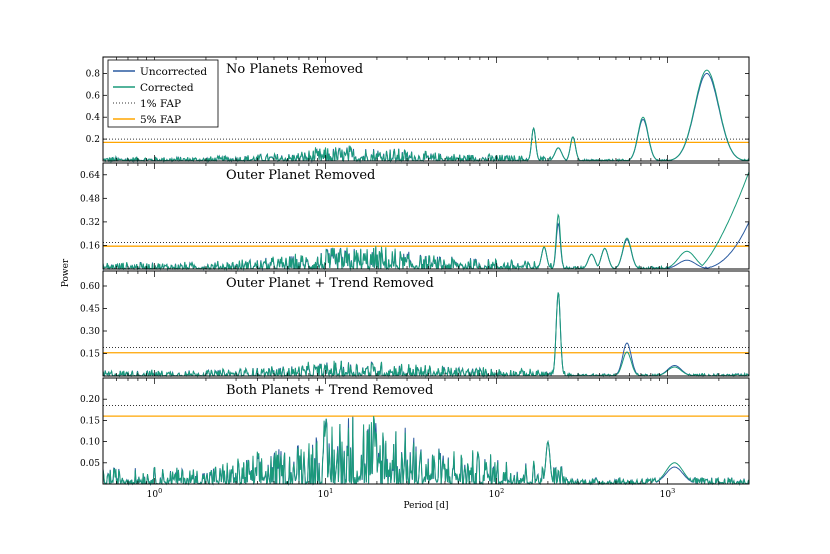 The image size is (830, 554). I want to click on y-tick-label: 0.16, so click(90, 246).